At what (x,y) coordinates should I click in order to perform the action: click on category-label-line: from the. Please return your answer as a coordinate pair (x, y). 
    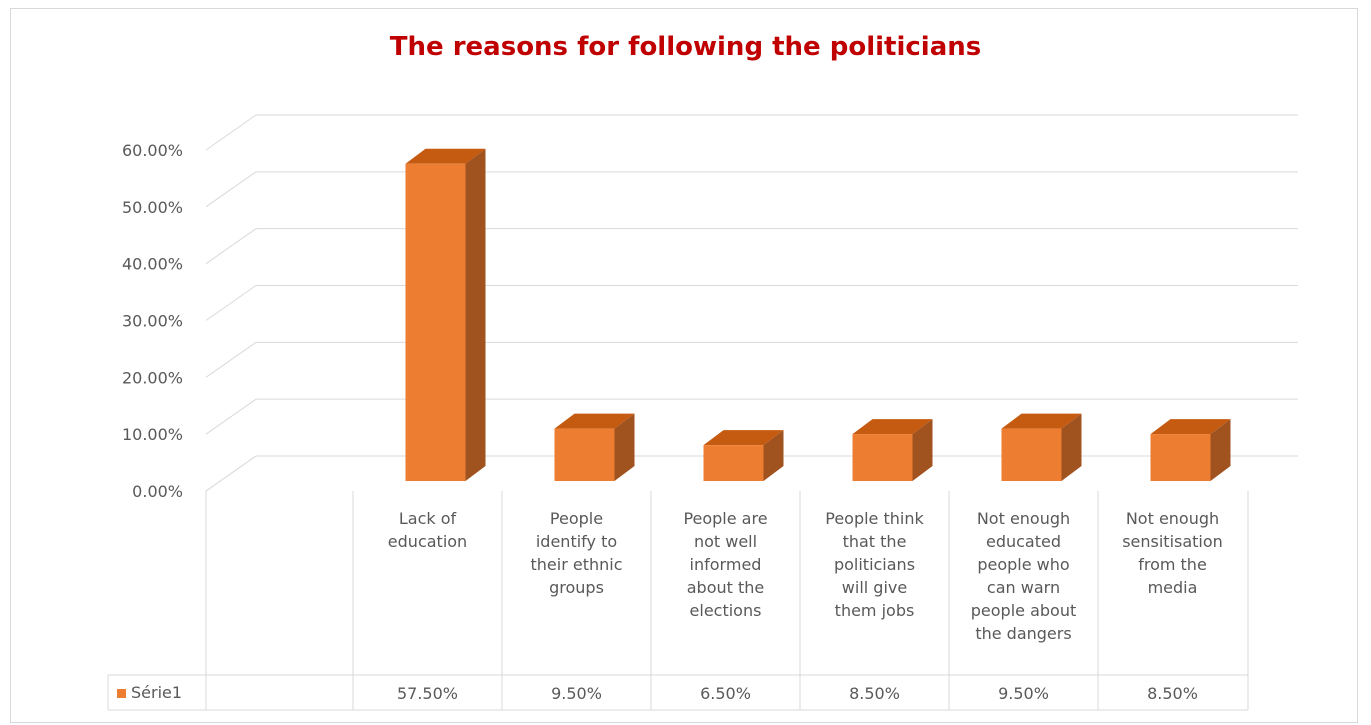
    Looking at the image, I should click on (1172, 564).